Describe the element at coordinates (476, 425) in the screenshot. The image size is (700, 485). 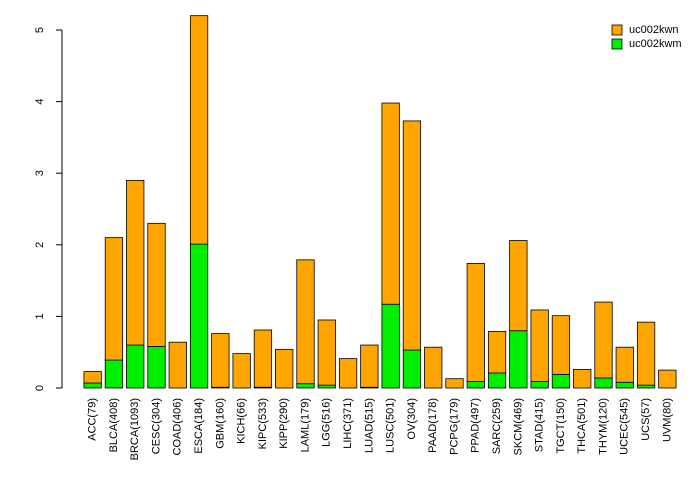
I see `x-tick-label: PPAD(497)` at that location.